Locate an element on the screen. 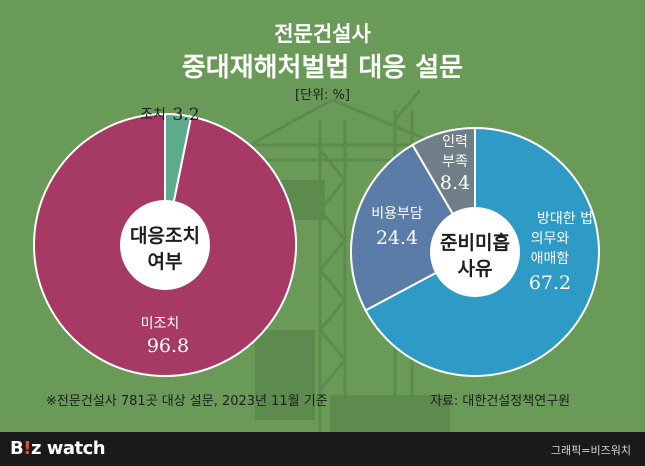  slice-label-방대한-법-line1: 방대한 법 is located at coordinates (565, 219).